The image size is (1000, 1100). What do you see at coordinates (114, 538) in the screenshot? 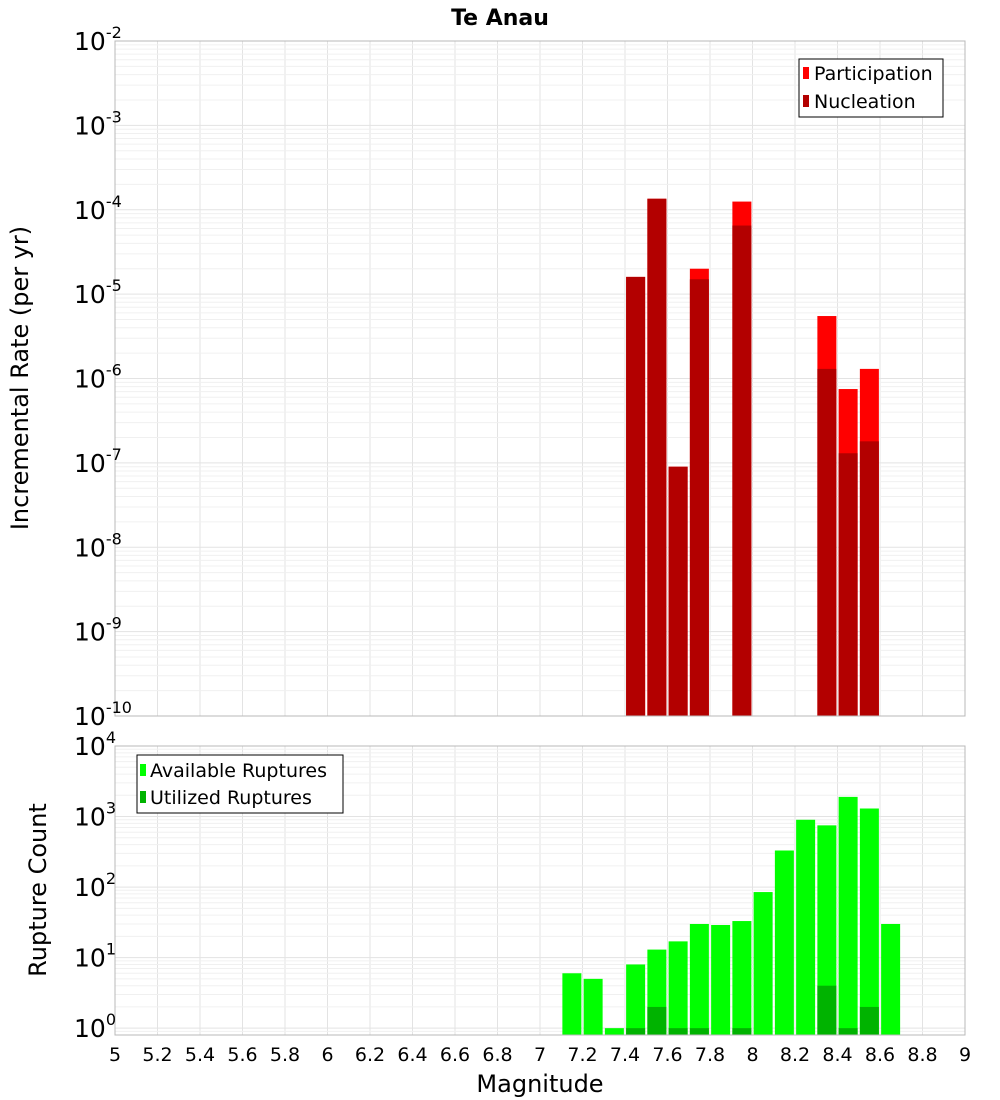
I see `tick-exponent: -8` at bounding box center [114, 538].